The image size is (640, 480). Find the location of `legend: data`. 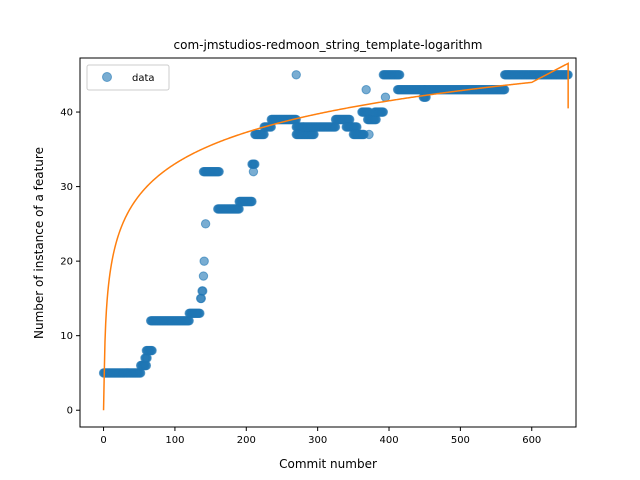

legend: data is located at coordinates (128, 77).